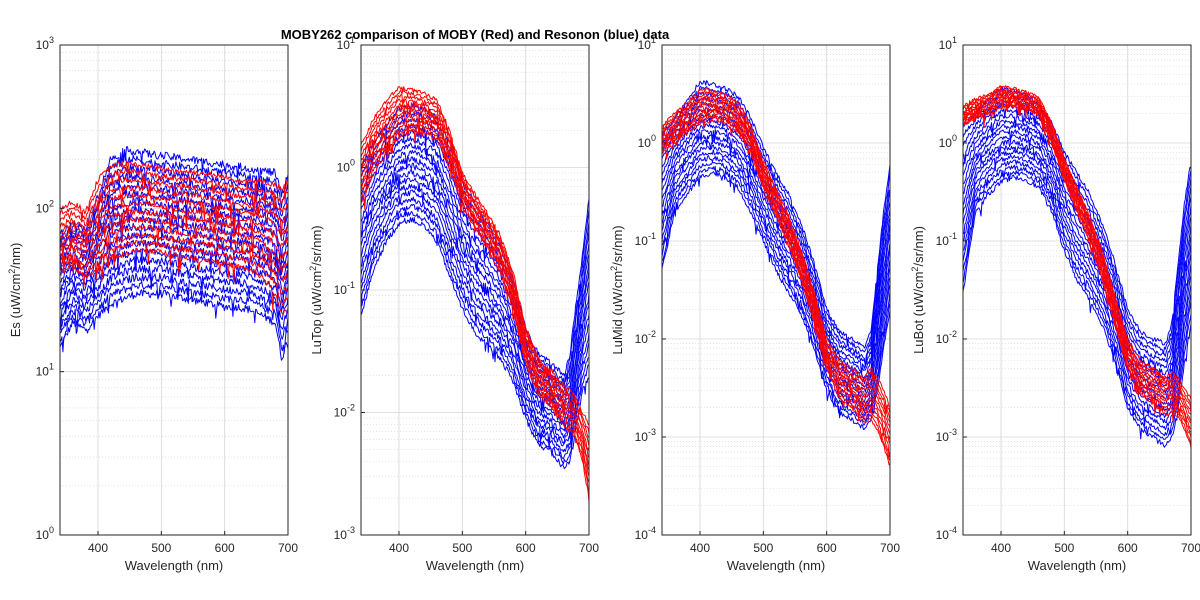 This screenshot has height=600, width=1200. What do you see at coordinates (316, 289) in the screenshot?
I see `y-axis-label: LuTop (uW/cm2/sr/nm)` at bounding box center [316, 289].